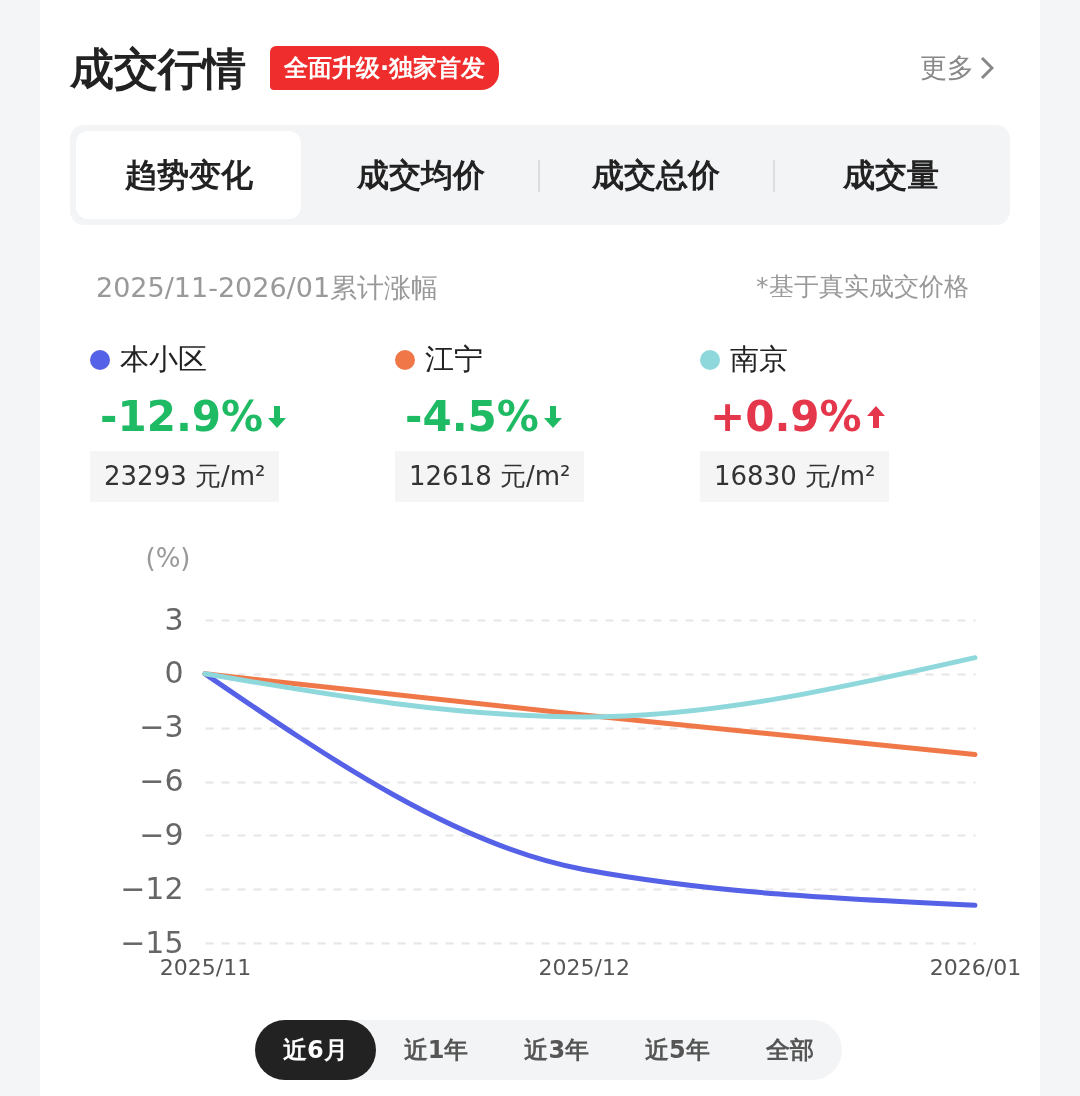 This screenshot has height=1096, width=1080. I want to click on text: -4.5%, so click(472, 416).